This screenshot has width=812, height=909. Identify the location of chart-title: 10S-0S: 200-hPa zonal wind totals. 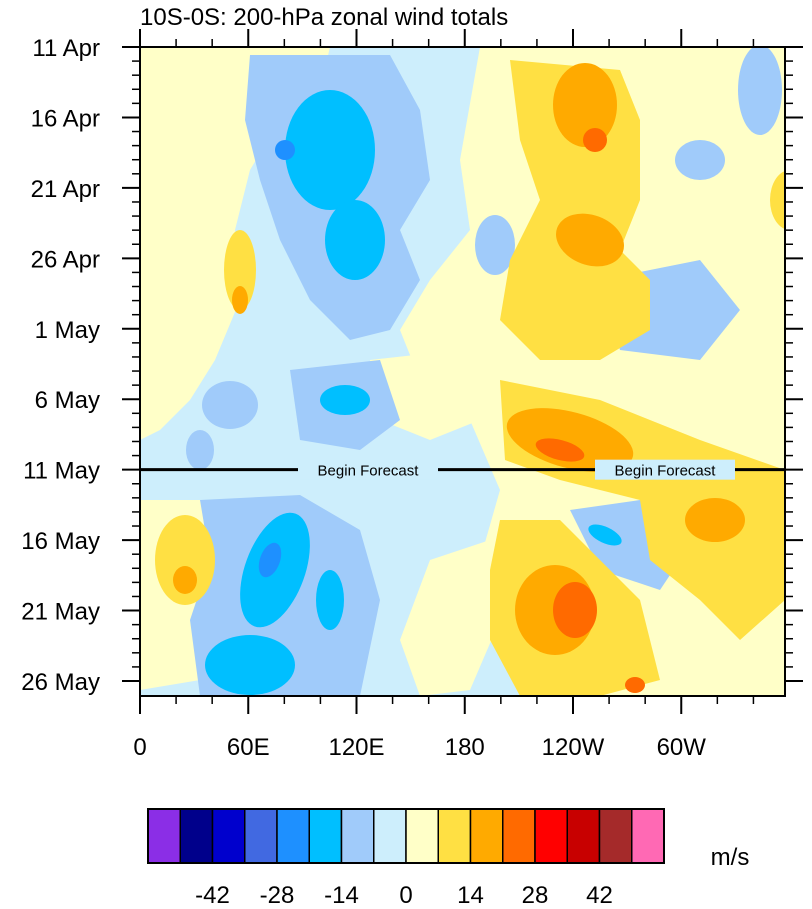
(324, 17).